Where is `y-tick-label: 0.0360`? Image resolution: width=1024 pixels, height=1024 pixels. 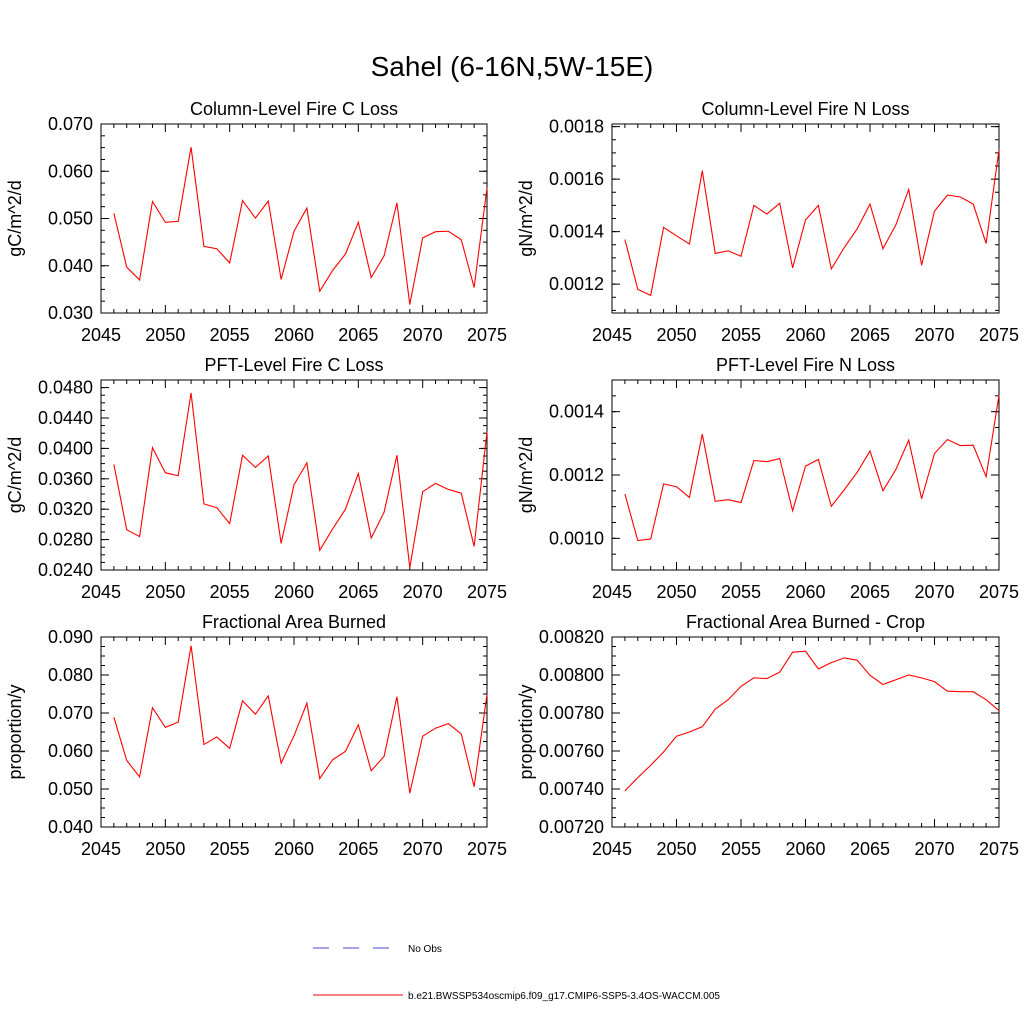
y-tick-label: 0.0360 is located at coordinates (65, 479).